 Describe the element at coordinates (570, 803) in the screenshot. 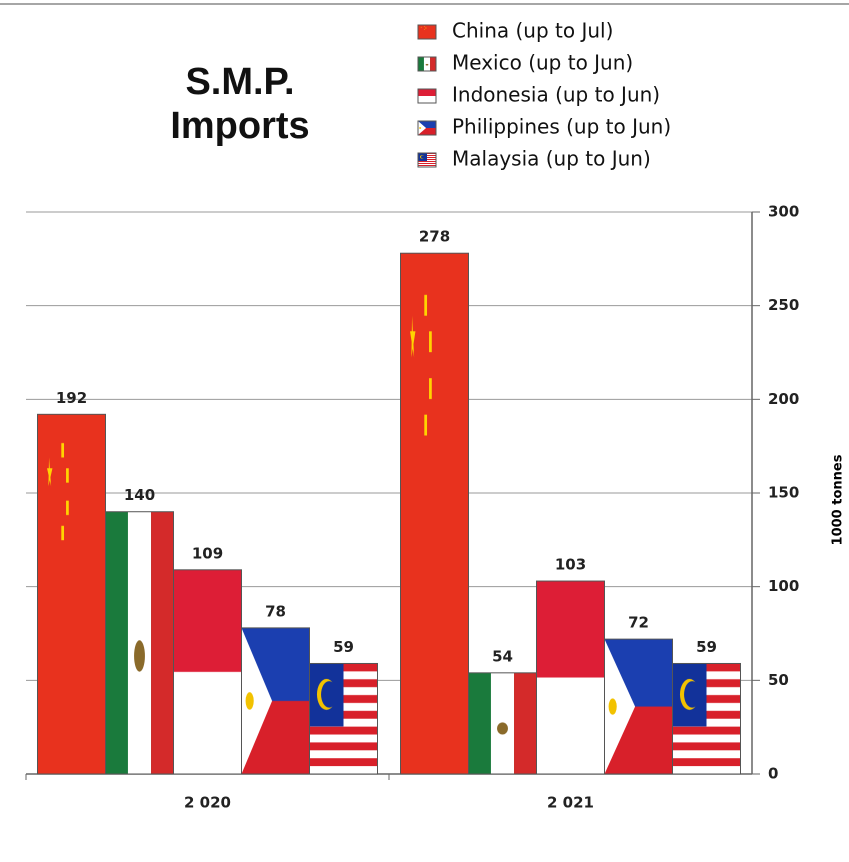

I see `x-tick-label: 2 021` at that location.